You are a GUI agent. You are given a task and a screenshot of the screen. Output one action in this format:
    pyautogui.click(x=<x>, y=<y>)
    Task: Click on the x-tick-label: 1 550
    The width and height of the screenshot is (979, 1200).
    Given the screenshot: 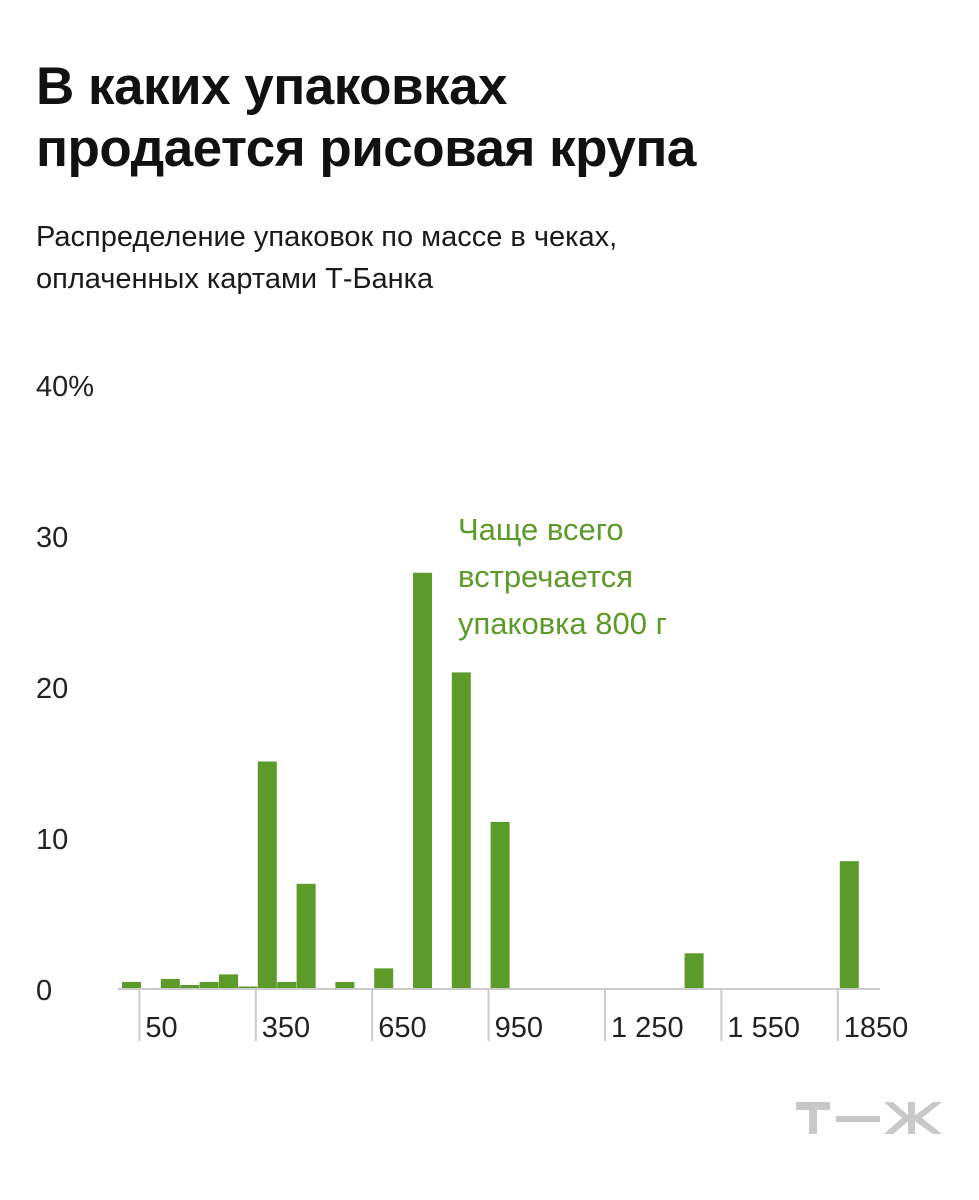 What is the action you would take?
    pyautogui.click(x=763, y=1028)
    